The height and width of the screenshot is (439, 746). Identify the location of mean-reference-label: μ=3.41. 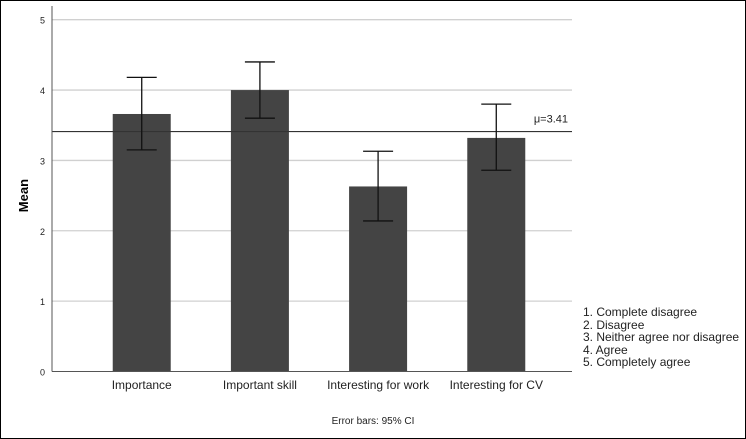
(551, 120).